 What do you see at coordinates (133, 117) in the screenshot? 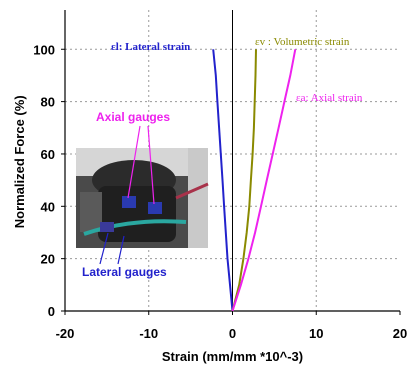
I see `axial-gauges-label: Axial gauges` at bounding box center [133, 117].